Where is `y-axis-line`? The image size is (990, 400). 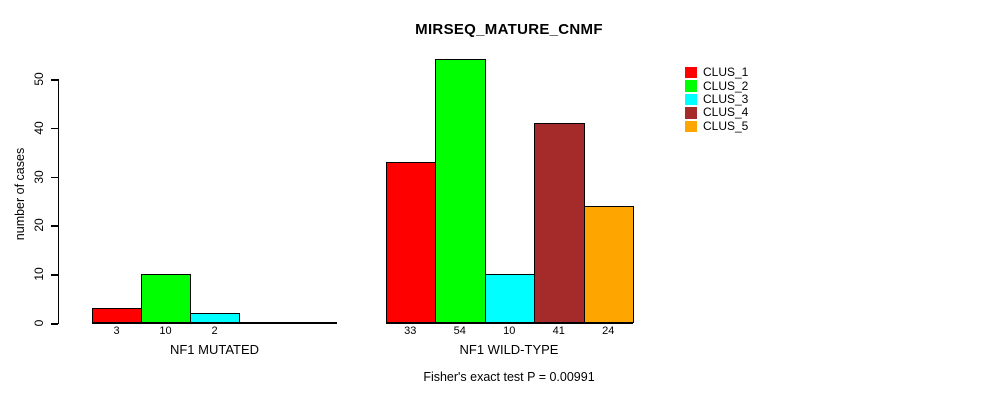 y-axis-line is located at coordinates (58, 201).